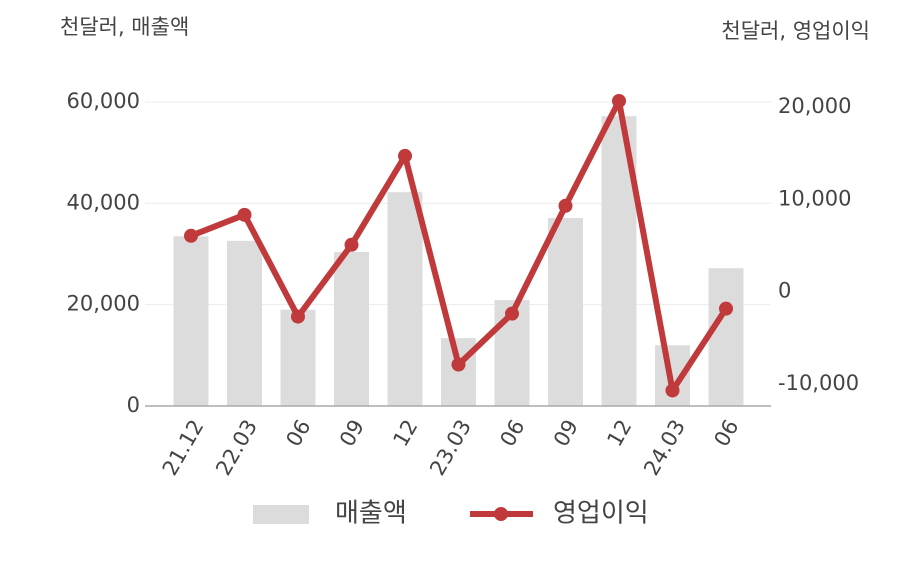 The height and width of the screenshot is (580, 908). What do you see at coordinates (450, 448) in the screenshot?
I see `x-tick-label: 23.03` at bounding box center [450, 448].